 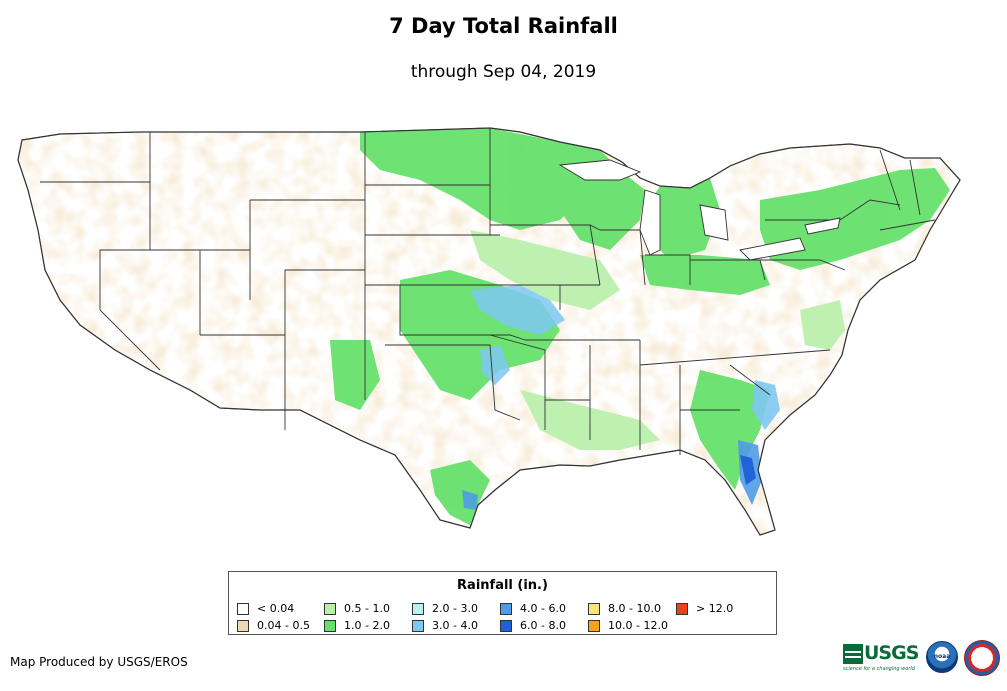 I want to click on legend-title: Rainfall (in.), so click(x=502, y=585).